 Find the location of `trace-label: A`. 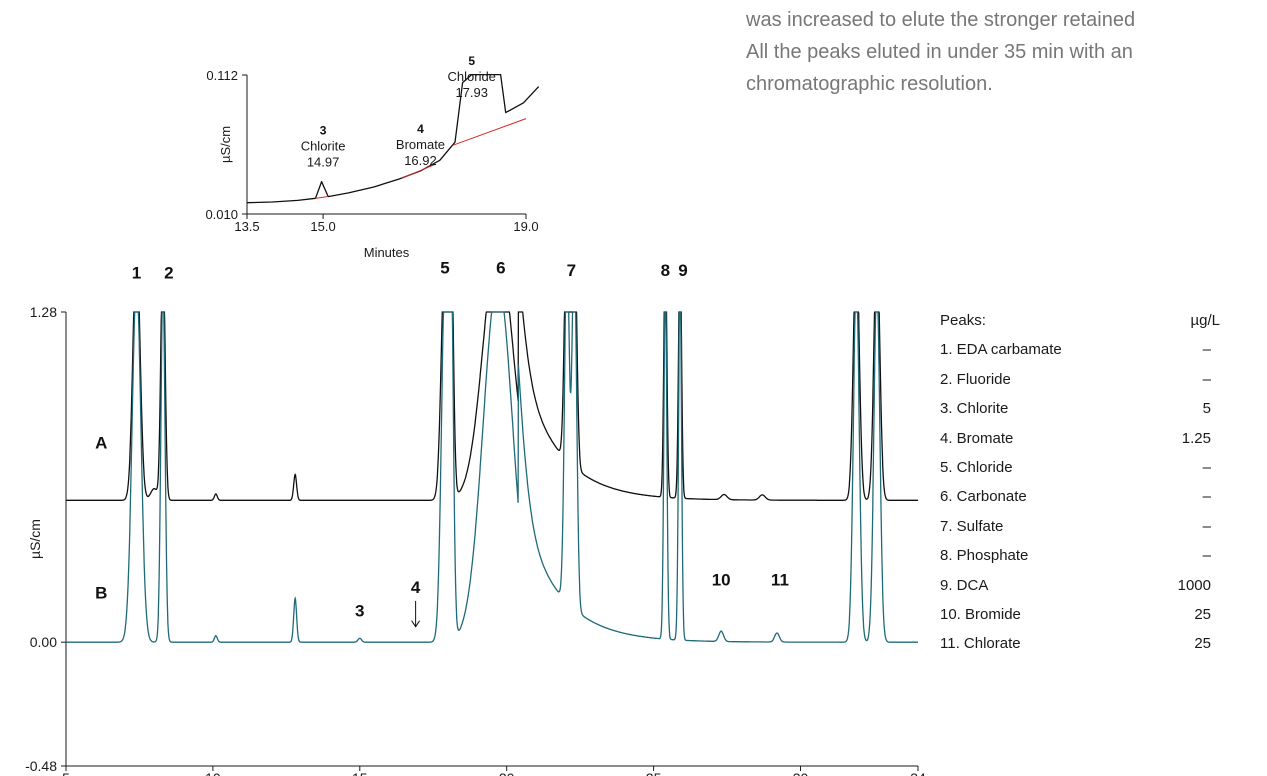

trace-label: A is located at coordinates (101, 443).